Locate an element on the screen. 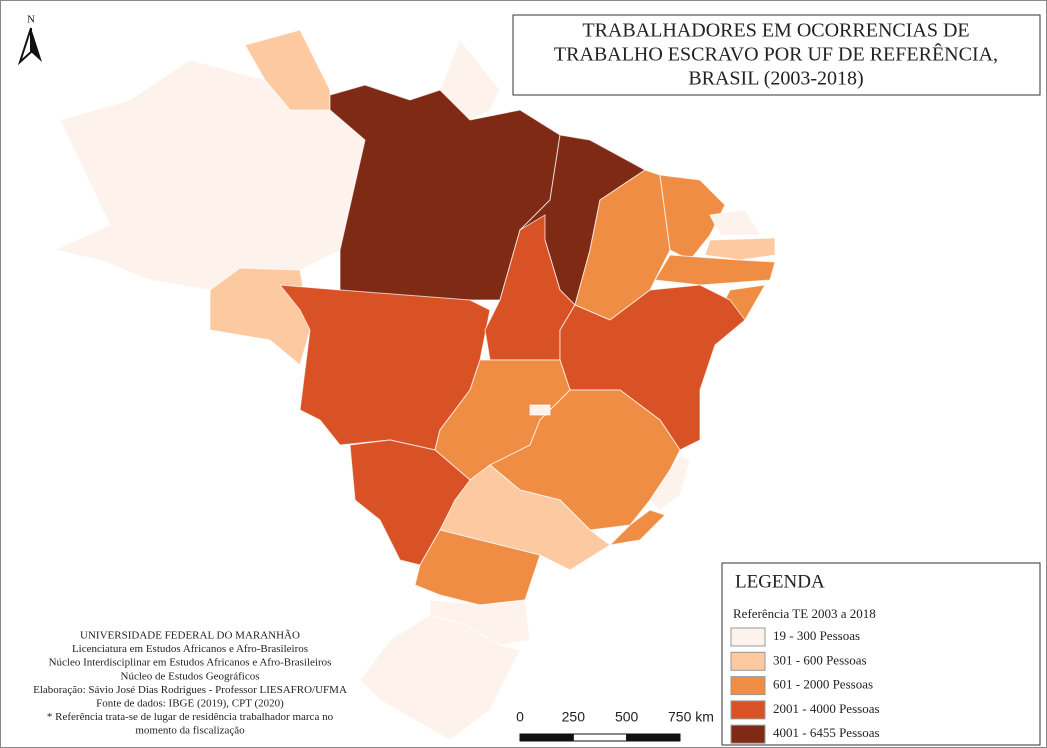 The image size is (1047, 748). legend-label: 301 - 600 Pessoas is located at coordinates (820, 659).